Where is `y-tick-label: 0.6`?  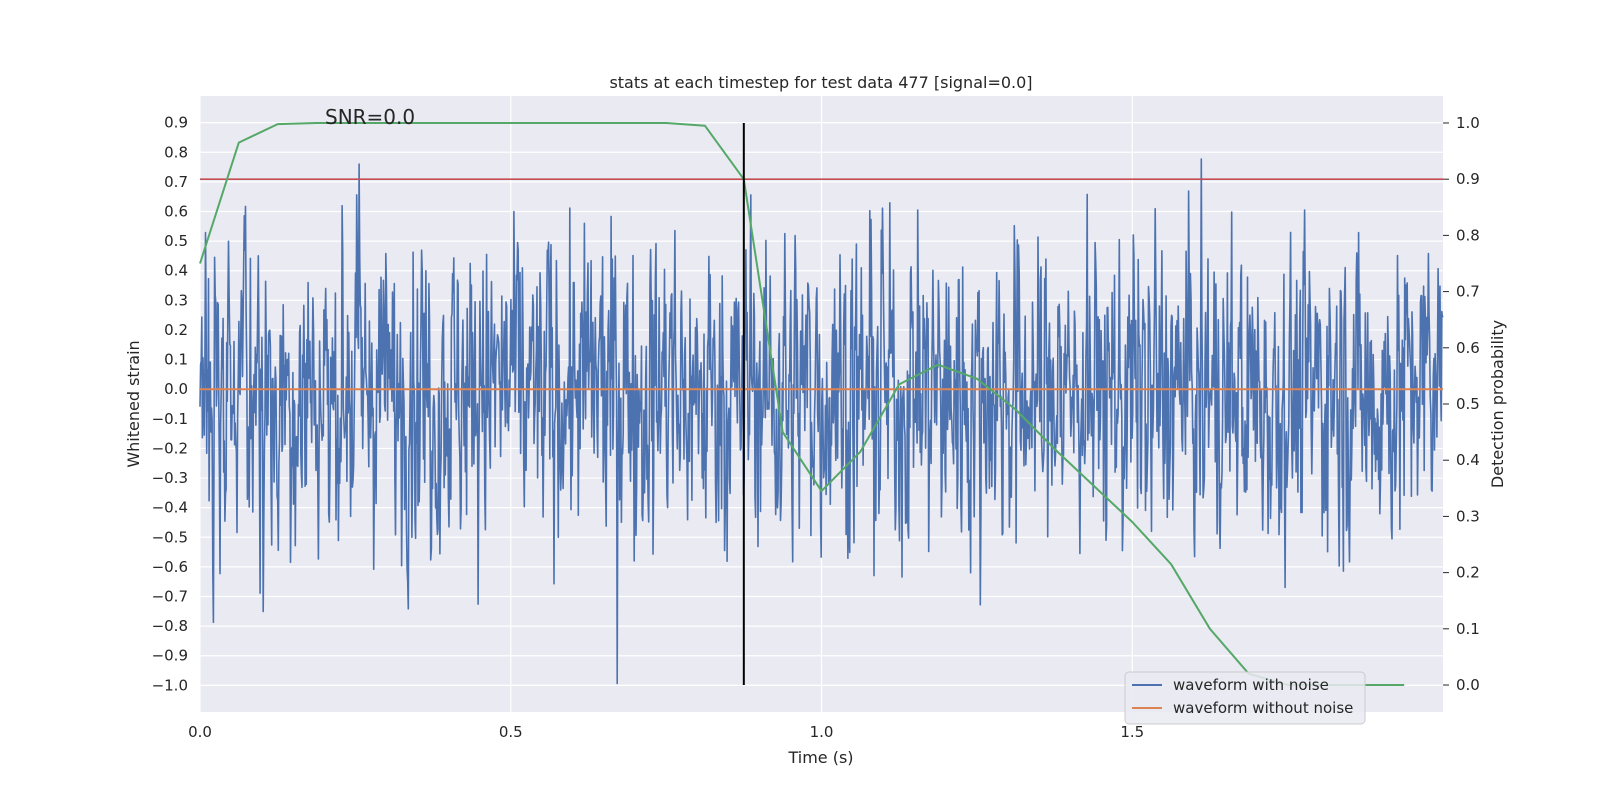 y-tick-label: 0.6 is located at coordinates (176, 212).